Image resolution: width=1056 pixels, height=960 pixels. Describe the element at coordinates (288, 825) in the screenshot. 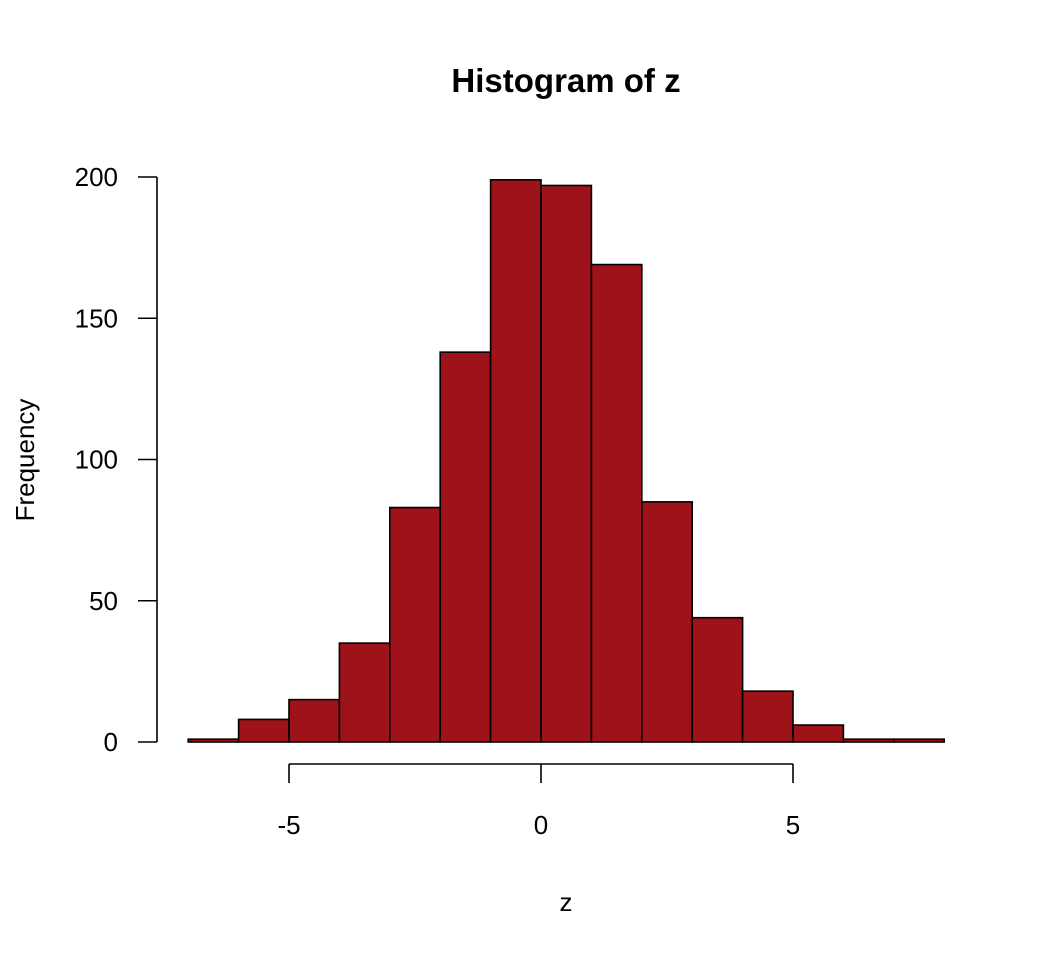

I see `x-tick-label: -5` at that location.